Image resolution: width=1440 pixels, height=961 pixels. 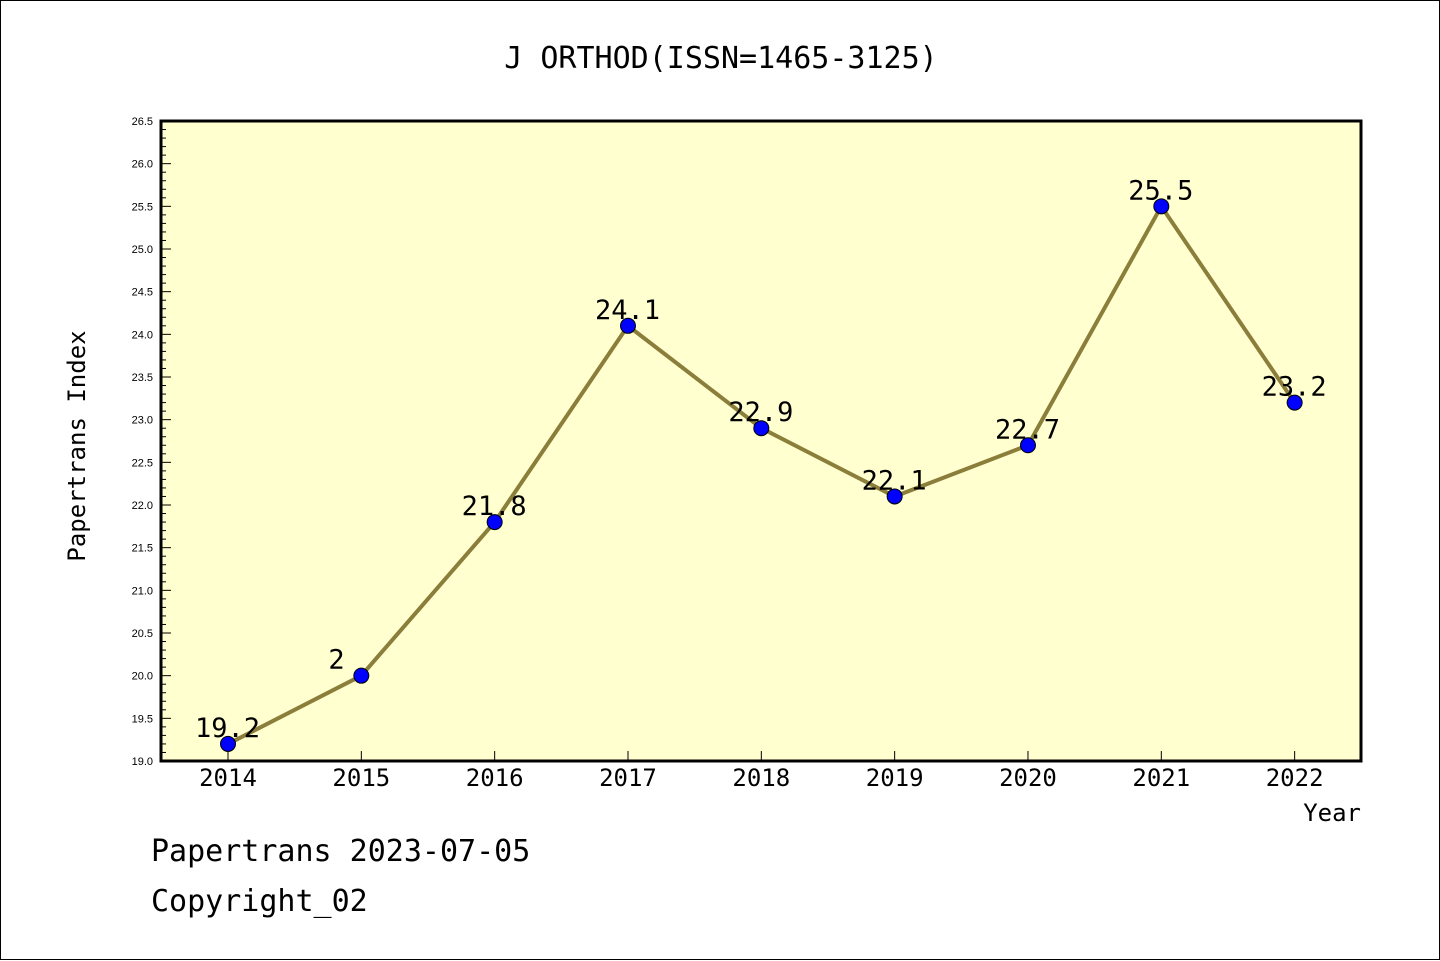 What do you see at coordinates (1027, 429) in the screenshot?
I see `data-label: 22.7` at bounding box center [1027, 429].